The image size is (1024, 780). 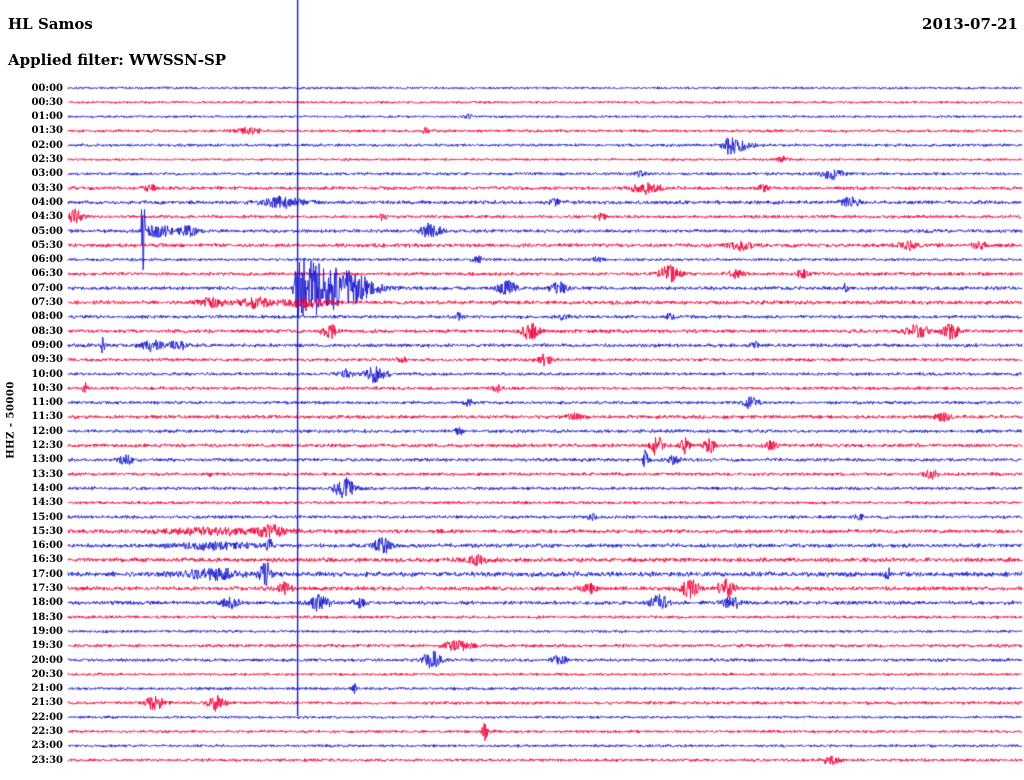 What do you see at coordinates (47, 245) in the screenshot?
I see `time-label: 05:30` at bounding box center [47, 245].